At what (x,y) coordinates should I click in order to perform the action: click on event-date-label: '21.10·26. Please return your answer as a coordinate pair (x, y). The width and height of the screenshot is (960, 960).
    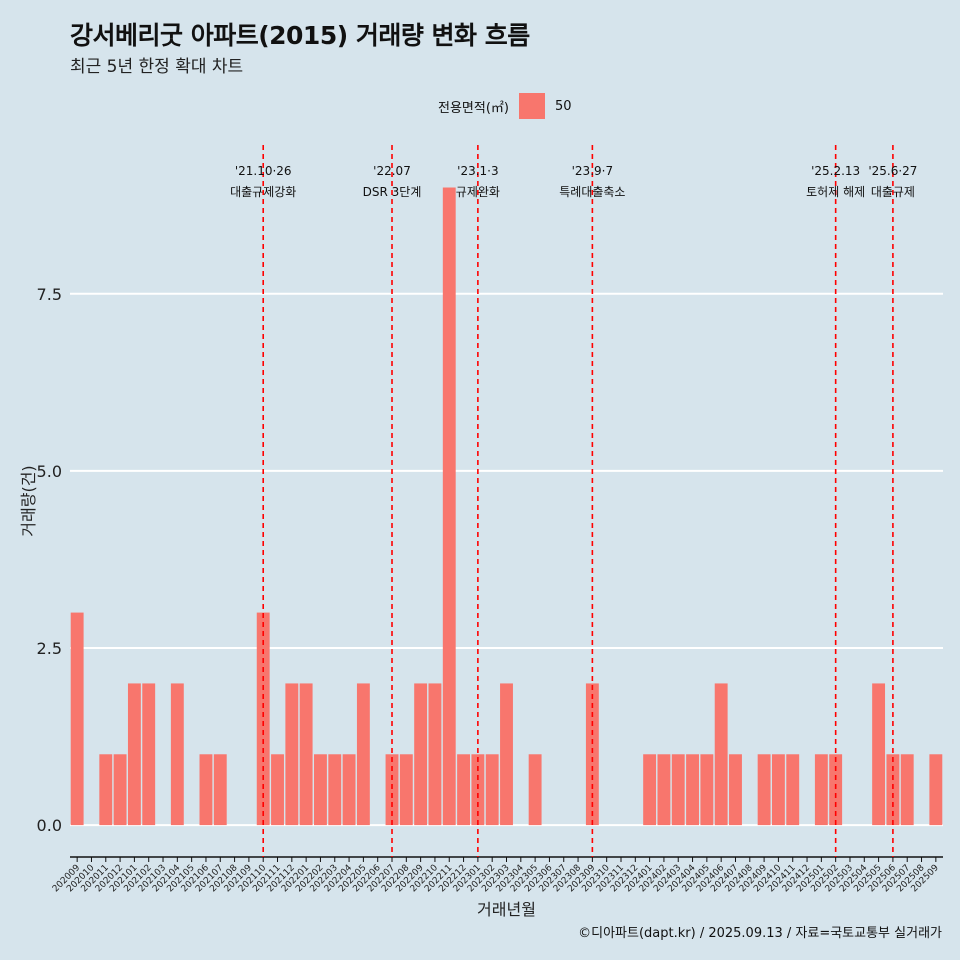
    Looking at the image, I should click on (263, 171).